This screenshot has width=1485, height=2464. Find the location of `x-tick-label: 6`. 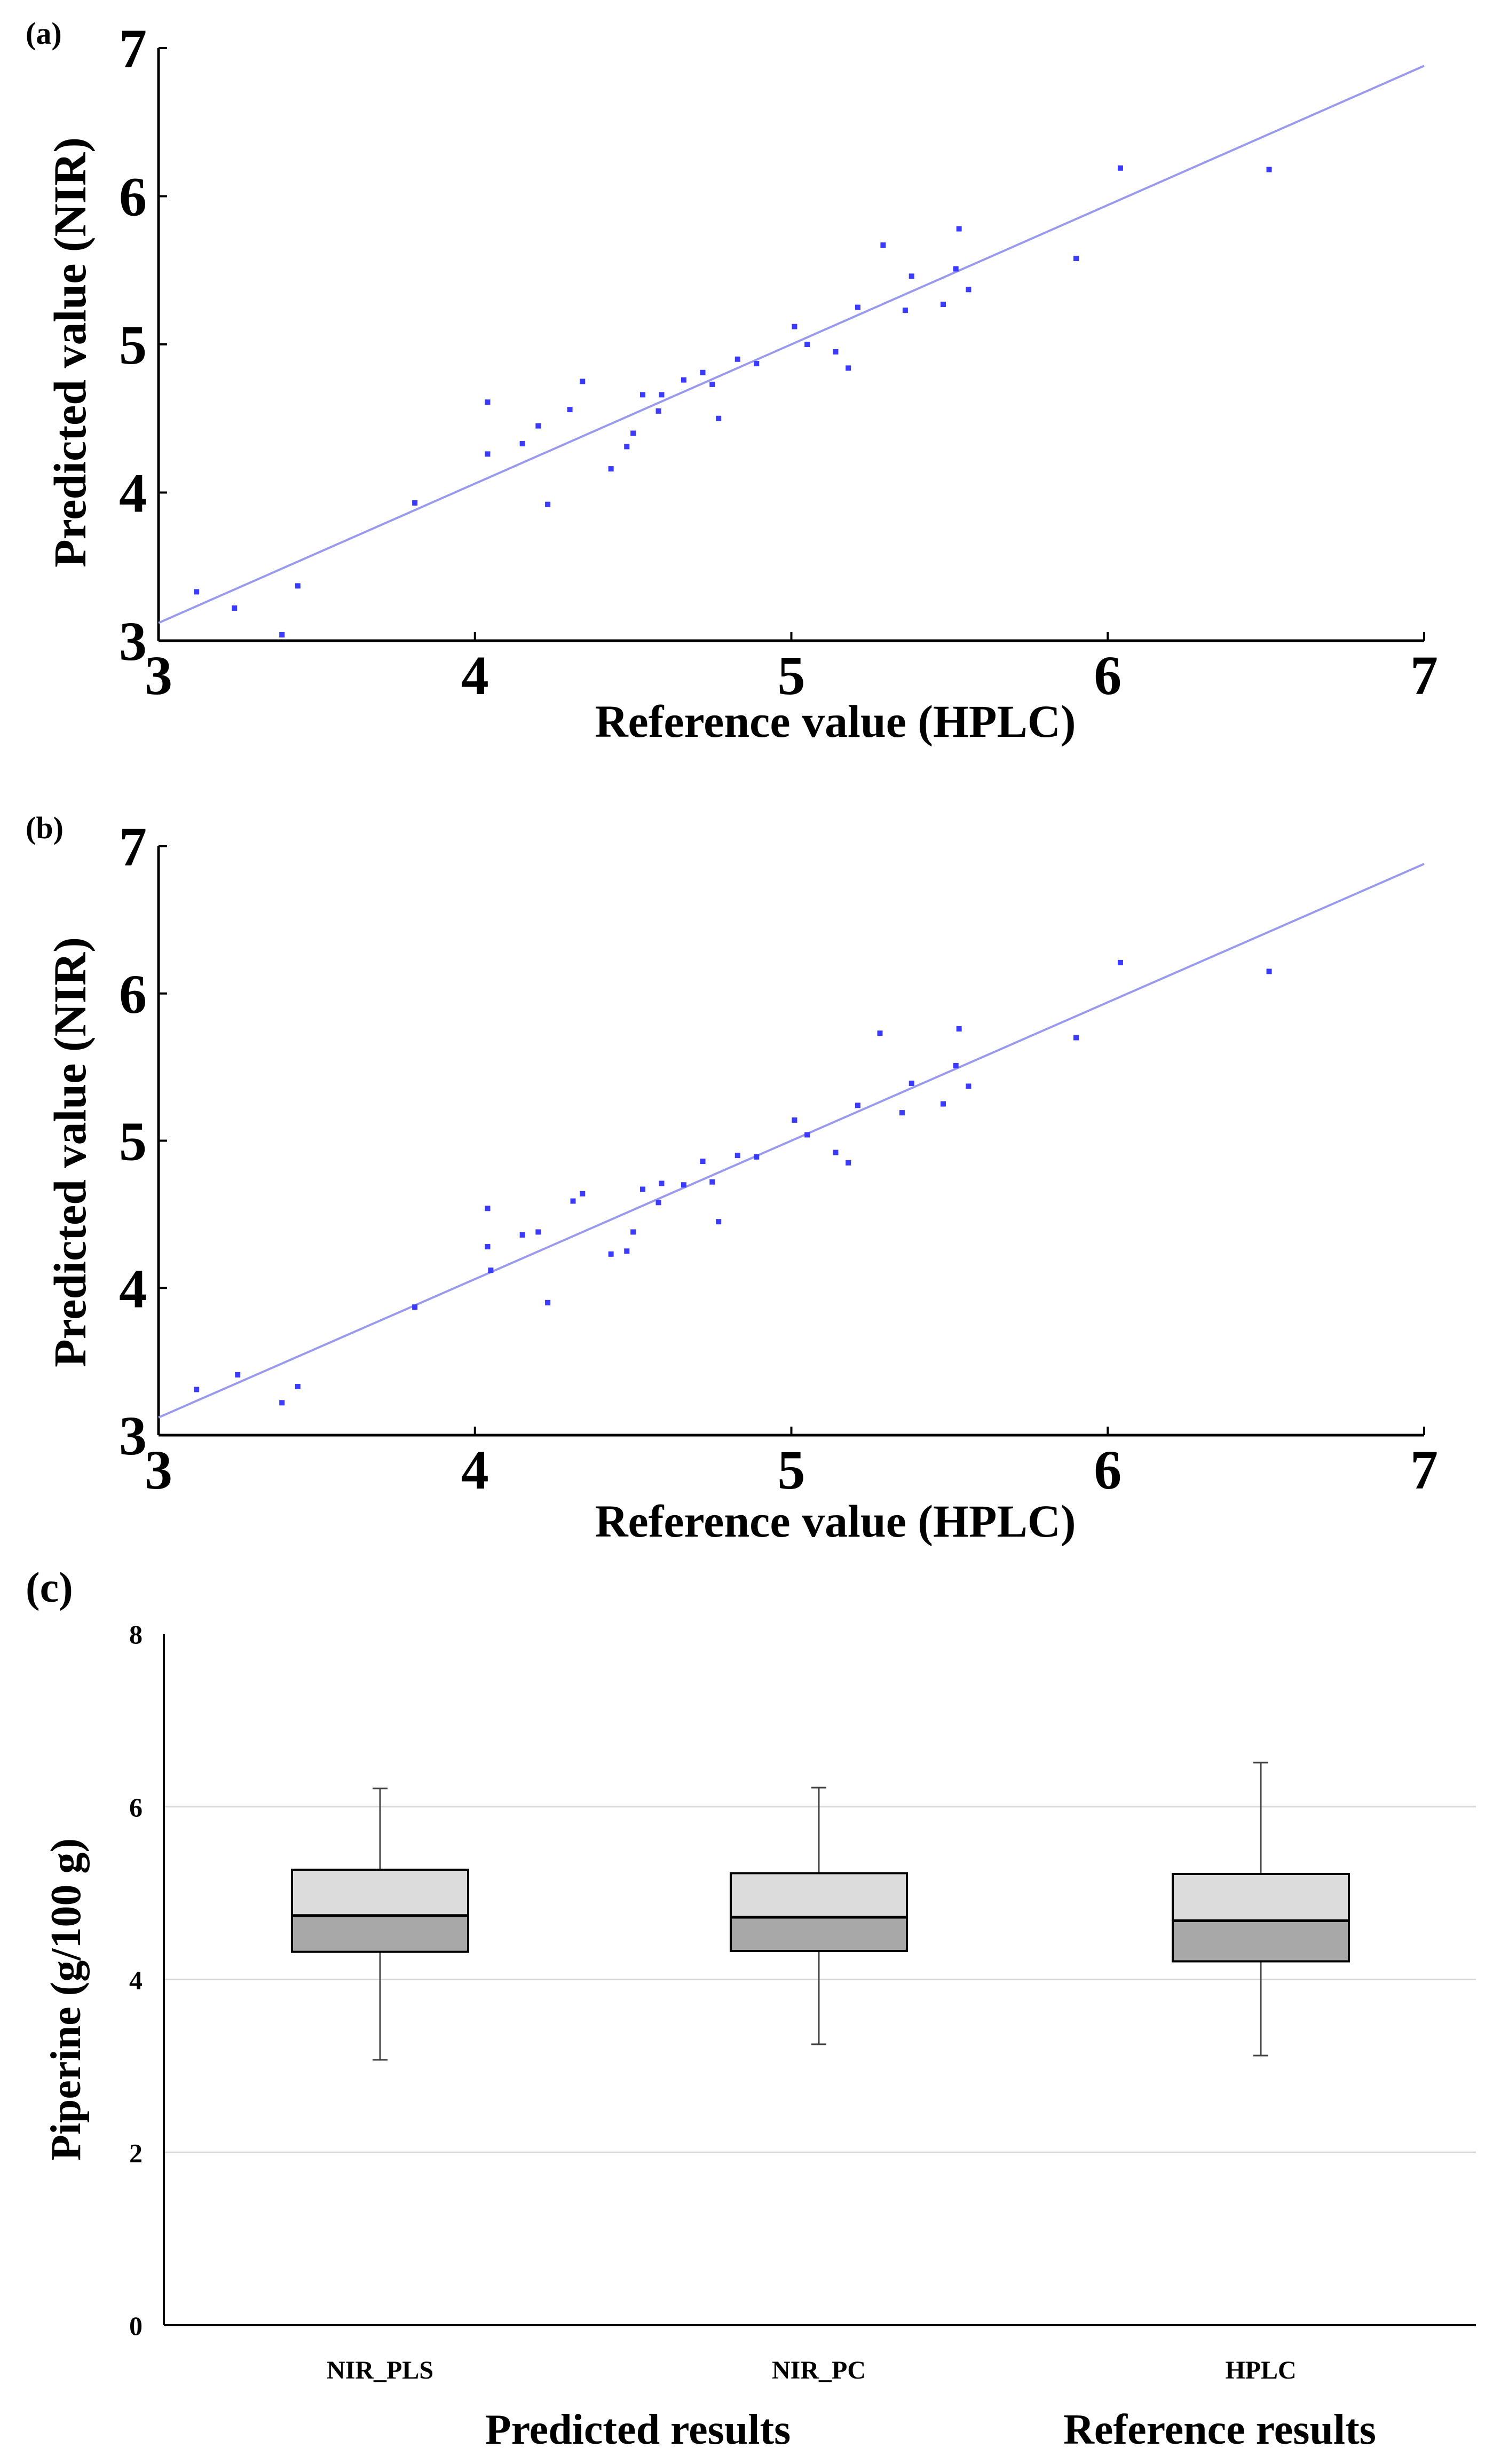

x-tick-label: 6 is located at coordinates (1107, 675).